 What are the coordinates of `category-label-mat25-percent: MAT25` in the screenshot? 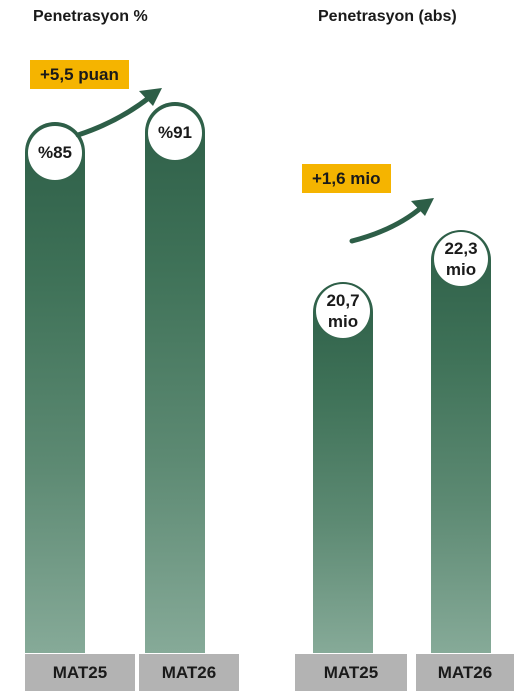 It's located at (80, 672).